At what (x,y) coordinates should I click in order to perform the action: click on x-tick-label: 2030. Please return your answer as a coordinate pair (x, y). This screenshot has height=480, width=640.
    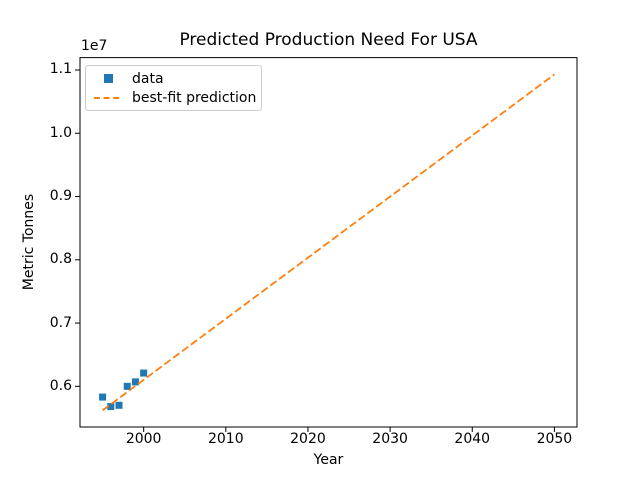
    Looking at the image, I should click on (390, 439).